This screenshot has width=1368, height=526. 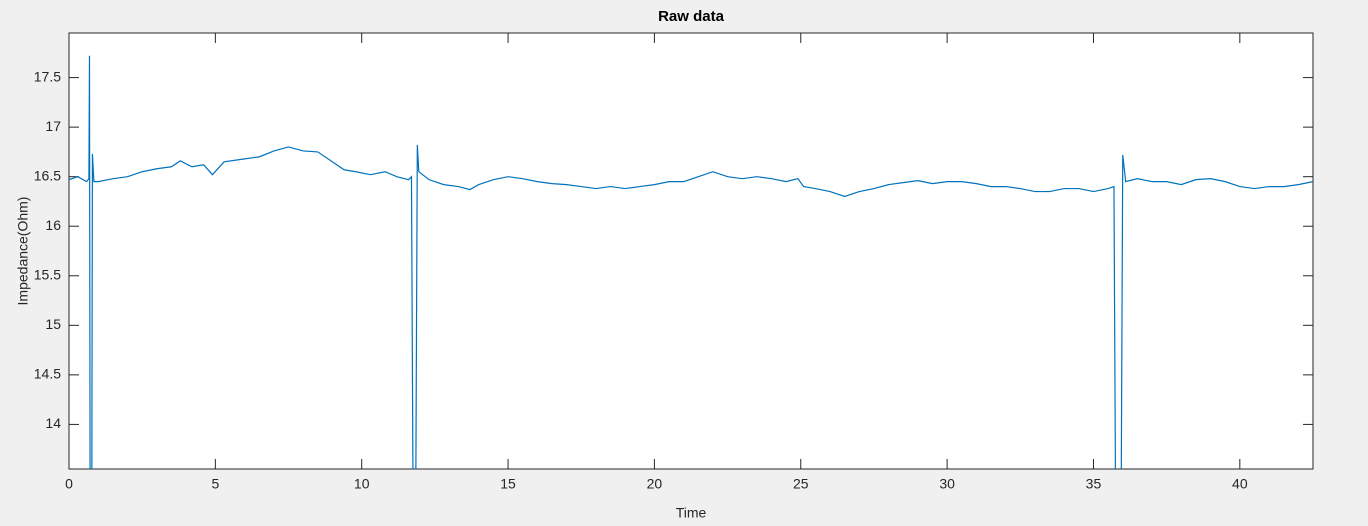 What do you see at coordinates (53, 225) in the screenshot?
I see `y-tick-label: 16` at bounding box center [53, 225].